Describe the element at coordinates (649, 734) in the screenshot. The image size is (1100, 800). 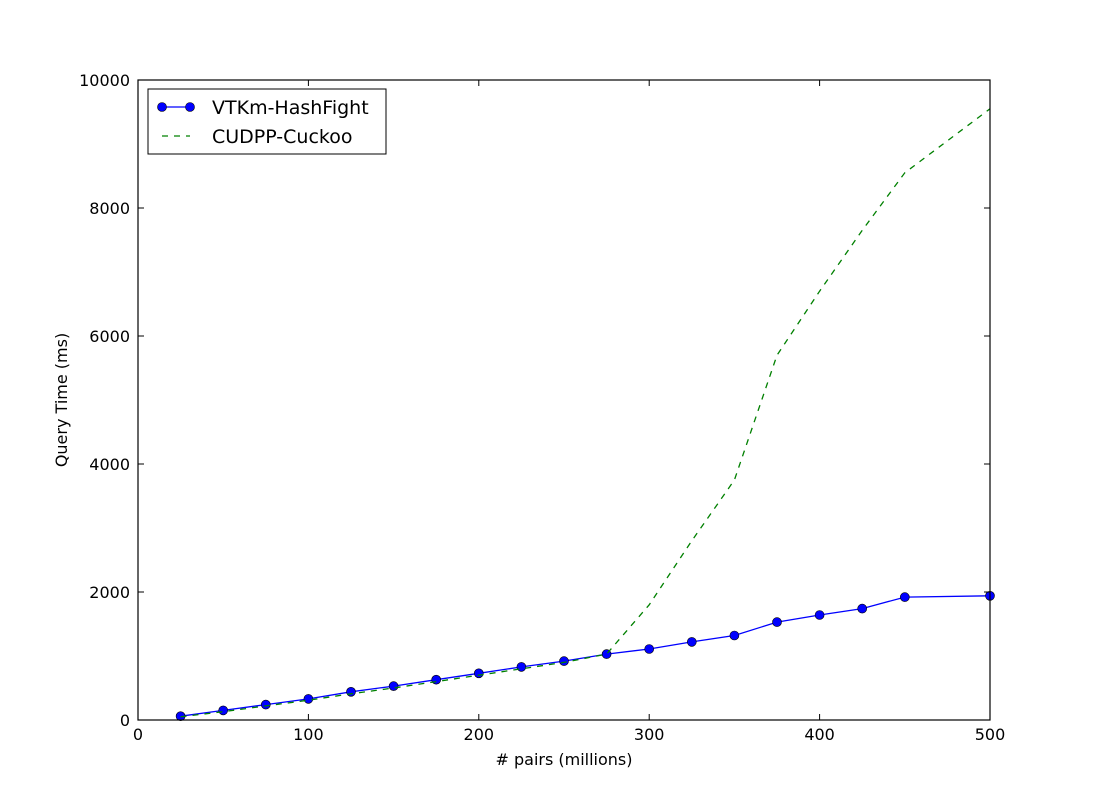
I see `x-tick-label: 300` at that location.